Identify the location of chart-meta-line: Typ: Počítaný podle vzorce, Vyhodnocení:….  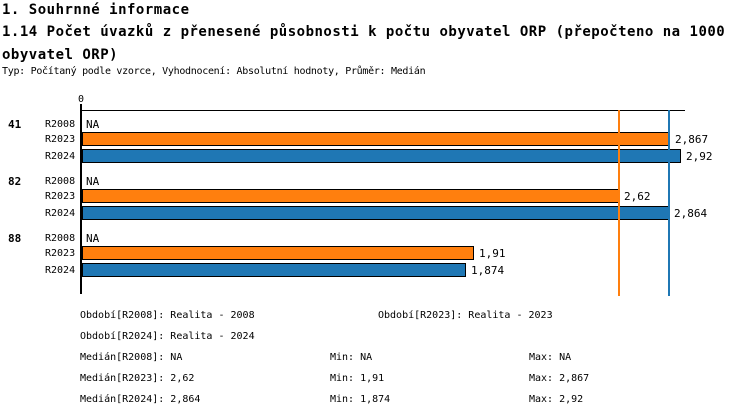
(214, 71).